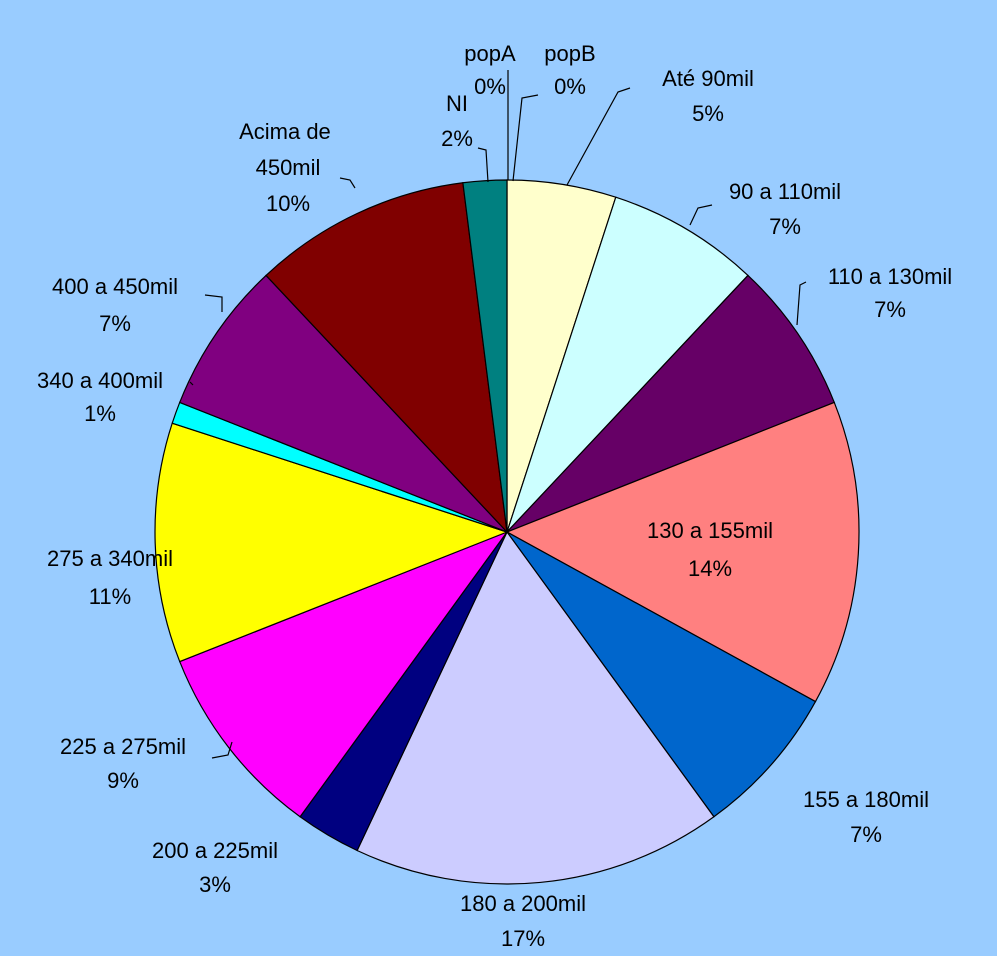 The width and height of the screenshot is (997, 956). Describe the element at coordinates (708, 78) in the screenshot. I see `slice-label: Até 90mil` at that location.